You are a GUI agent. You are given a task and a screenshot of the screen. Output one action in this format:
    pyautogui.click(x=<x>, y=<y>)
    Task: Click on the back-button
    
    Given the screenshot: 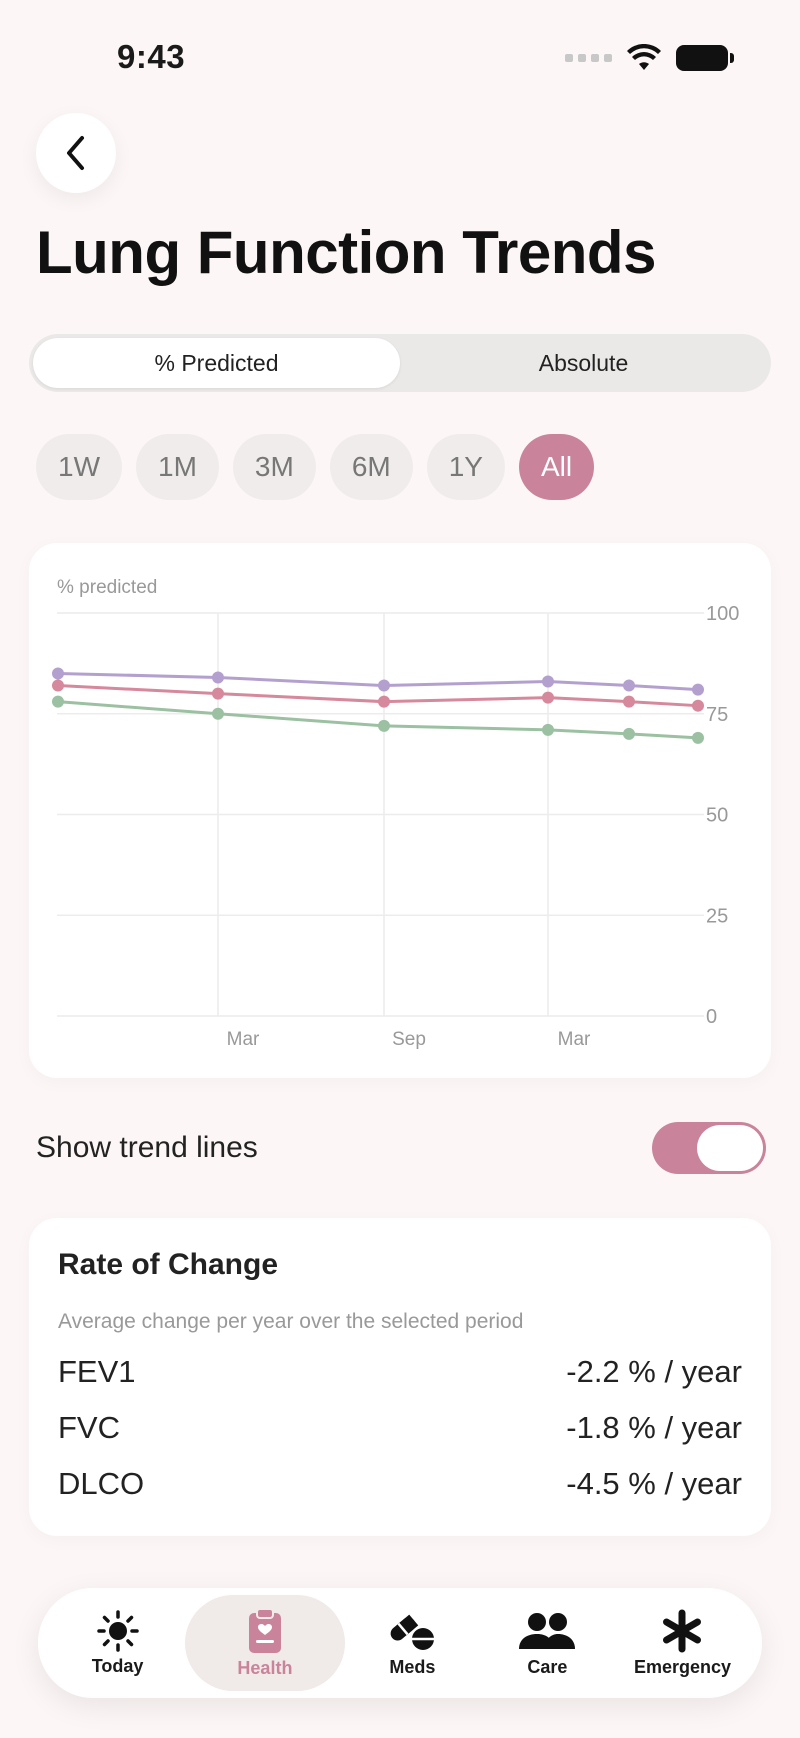 What is the action you would take?
    pyautogui.click(x=76, y=153)
    